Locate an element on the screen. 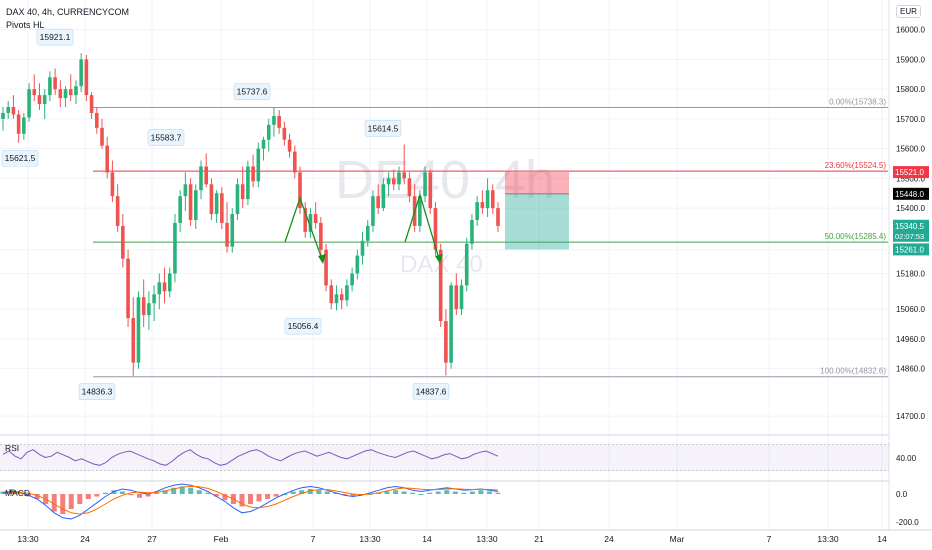 The width and height of the screenshot is (932, 550). price-tag-timer: 02:07:53 is located at coordinates (909, 236).